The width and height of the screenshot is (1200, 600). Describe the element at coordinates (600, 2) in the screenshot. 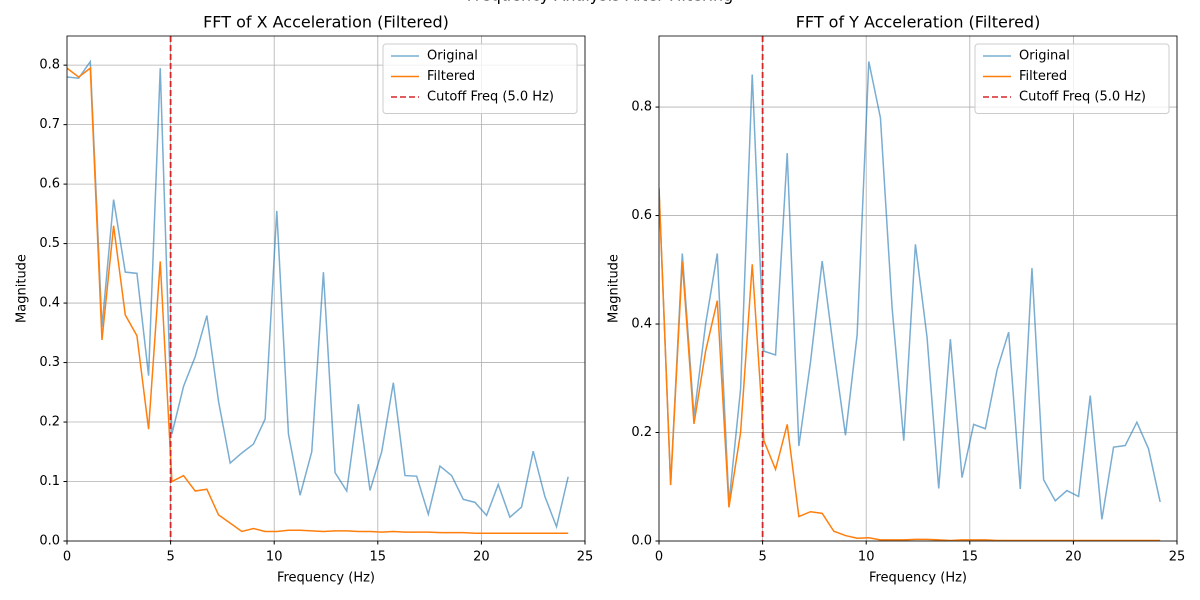

I see `figure-title: Frequency Analysis After Filtering` at that location.